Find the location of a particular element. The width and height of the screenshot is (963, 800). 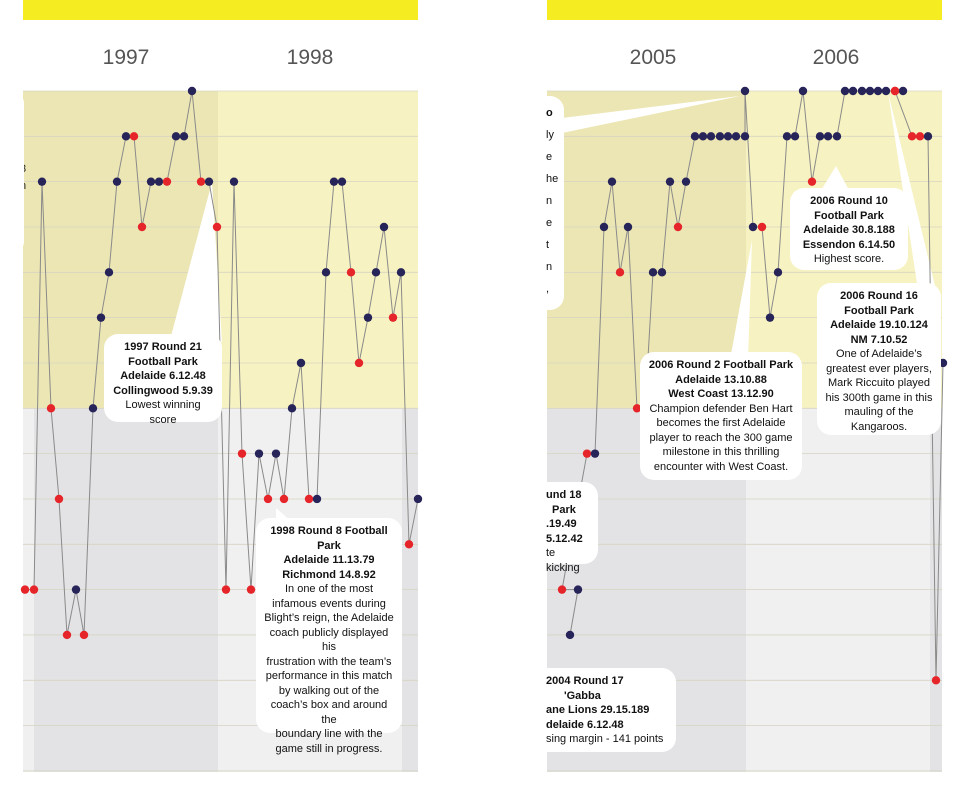

partial-callout-edge is located at coordinates (17, 172).